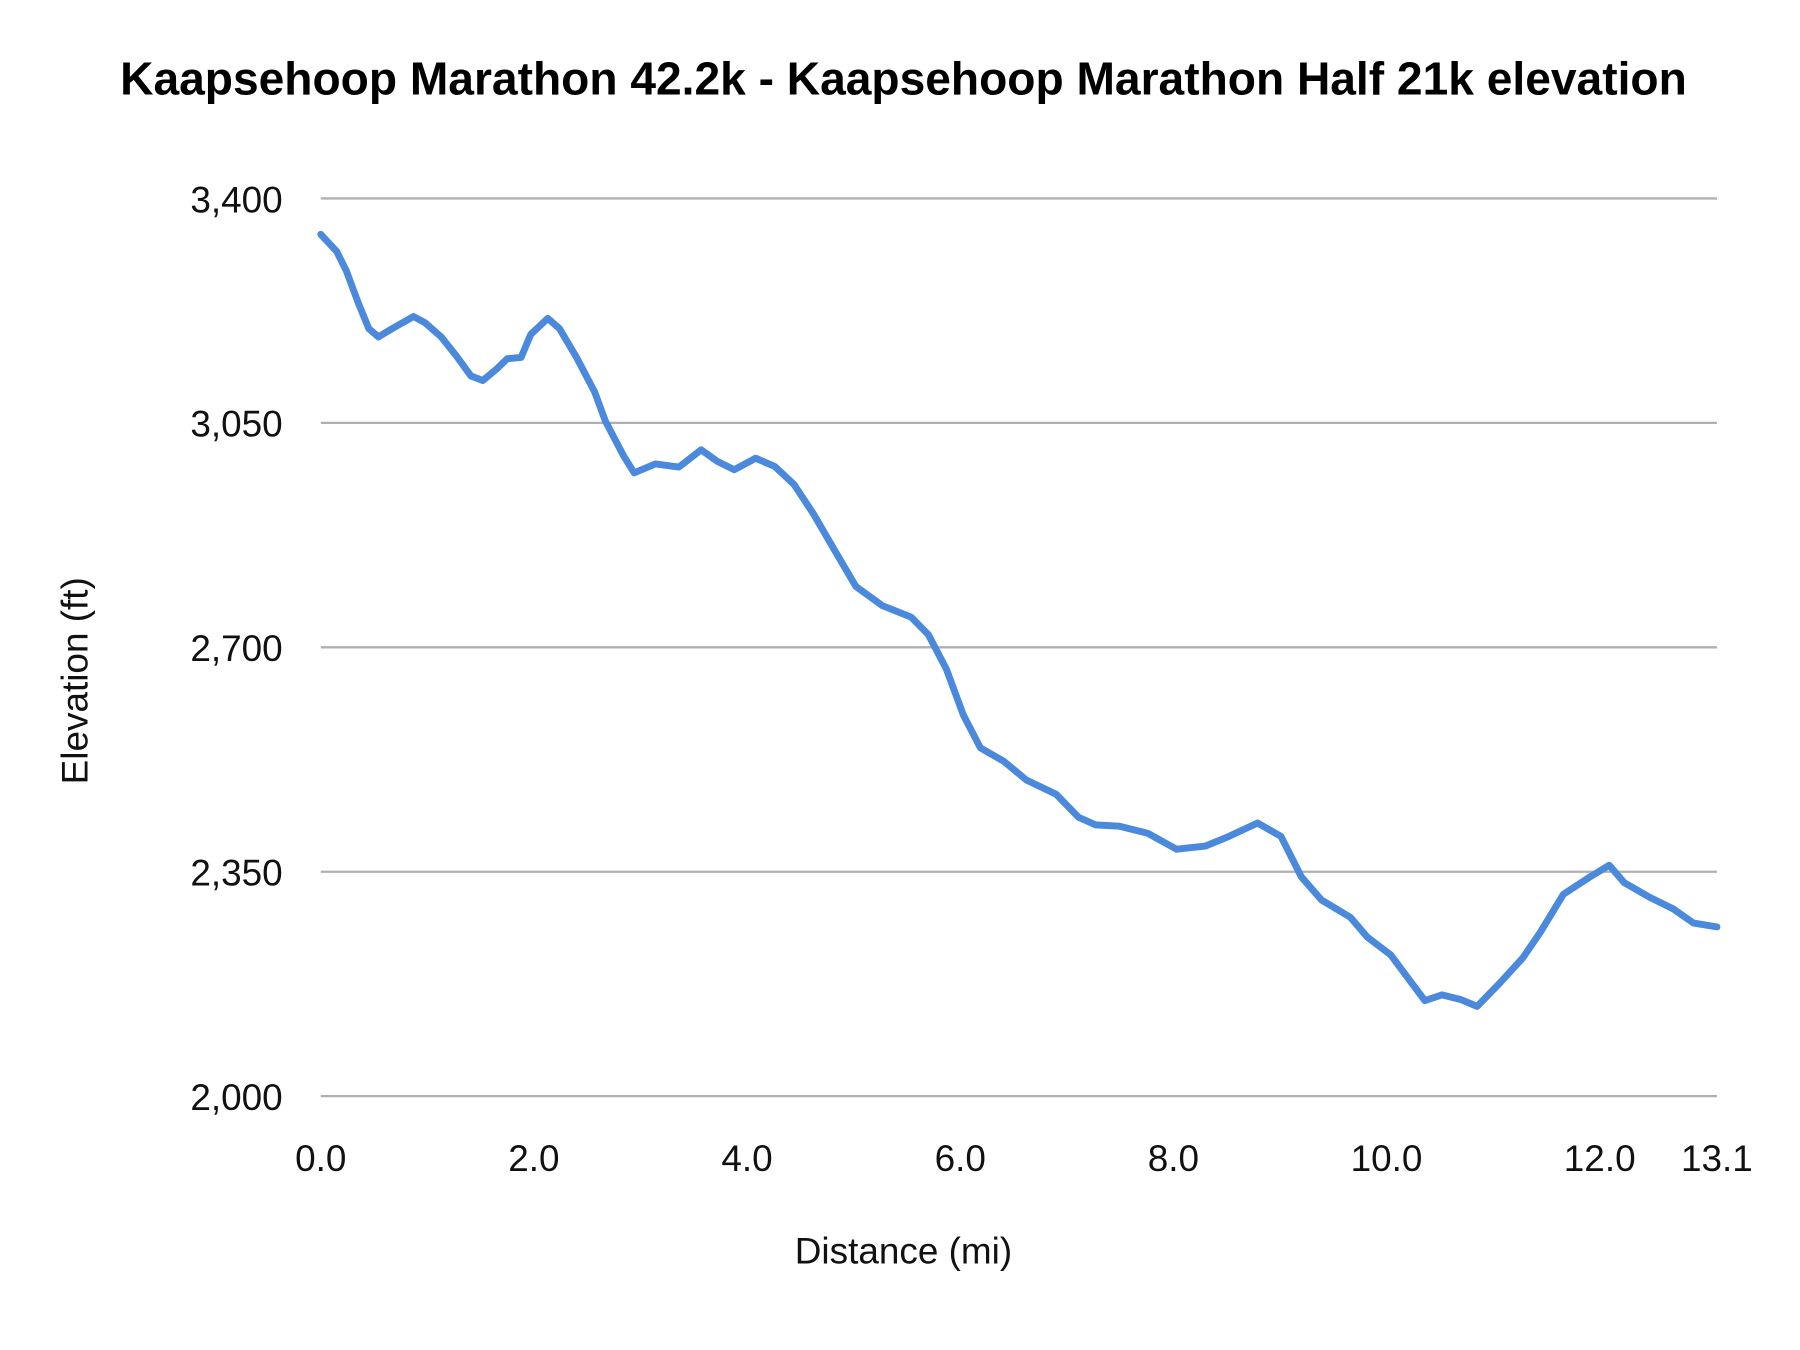 This screenshot has height=1350, width=1800. What do you see at coordinates (1717, 1158) in the screenshot?
I see `x-tick-label: 13.1` at bounding box center [1717, 1158].